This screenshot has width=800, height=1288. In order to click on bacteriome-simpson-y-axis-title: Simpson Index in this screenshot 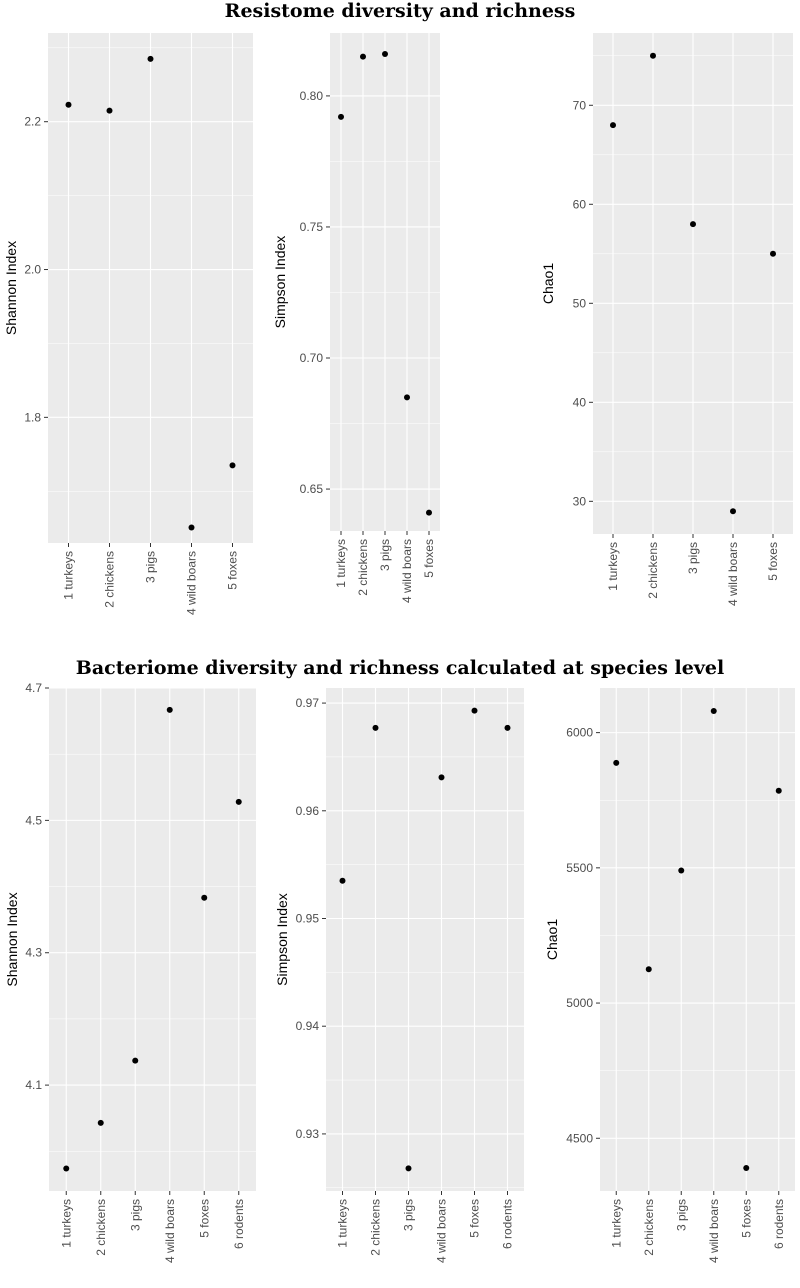, I will do `click(282, 939)`.